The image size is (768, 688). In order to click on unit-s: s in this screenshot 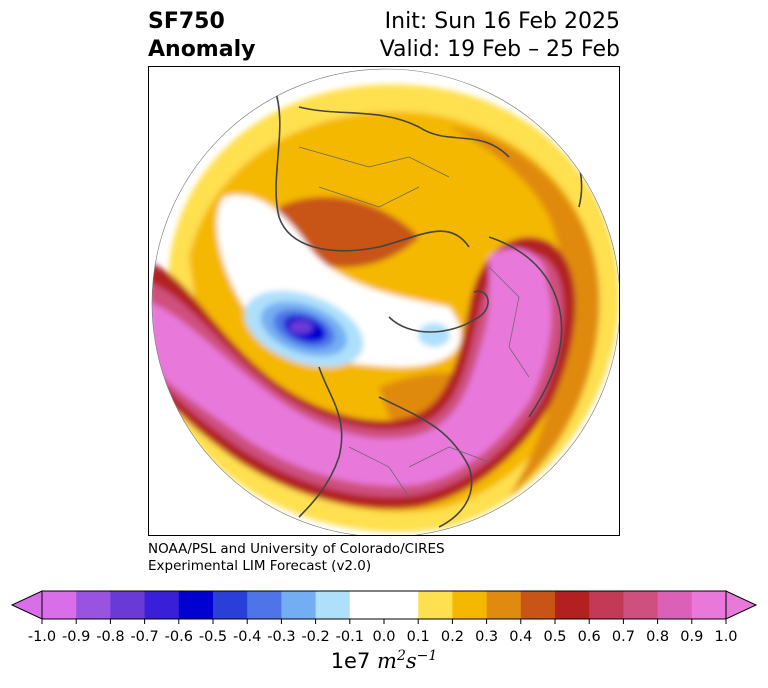, I will do `click(411, 661)`.